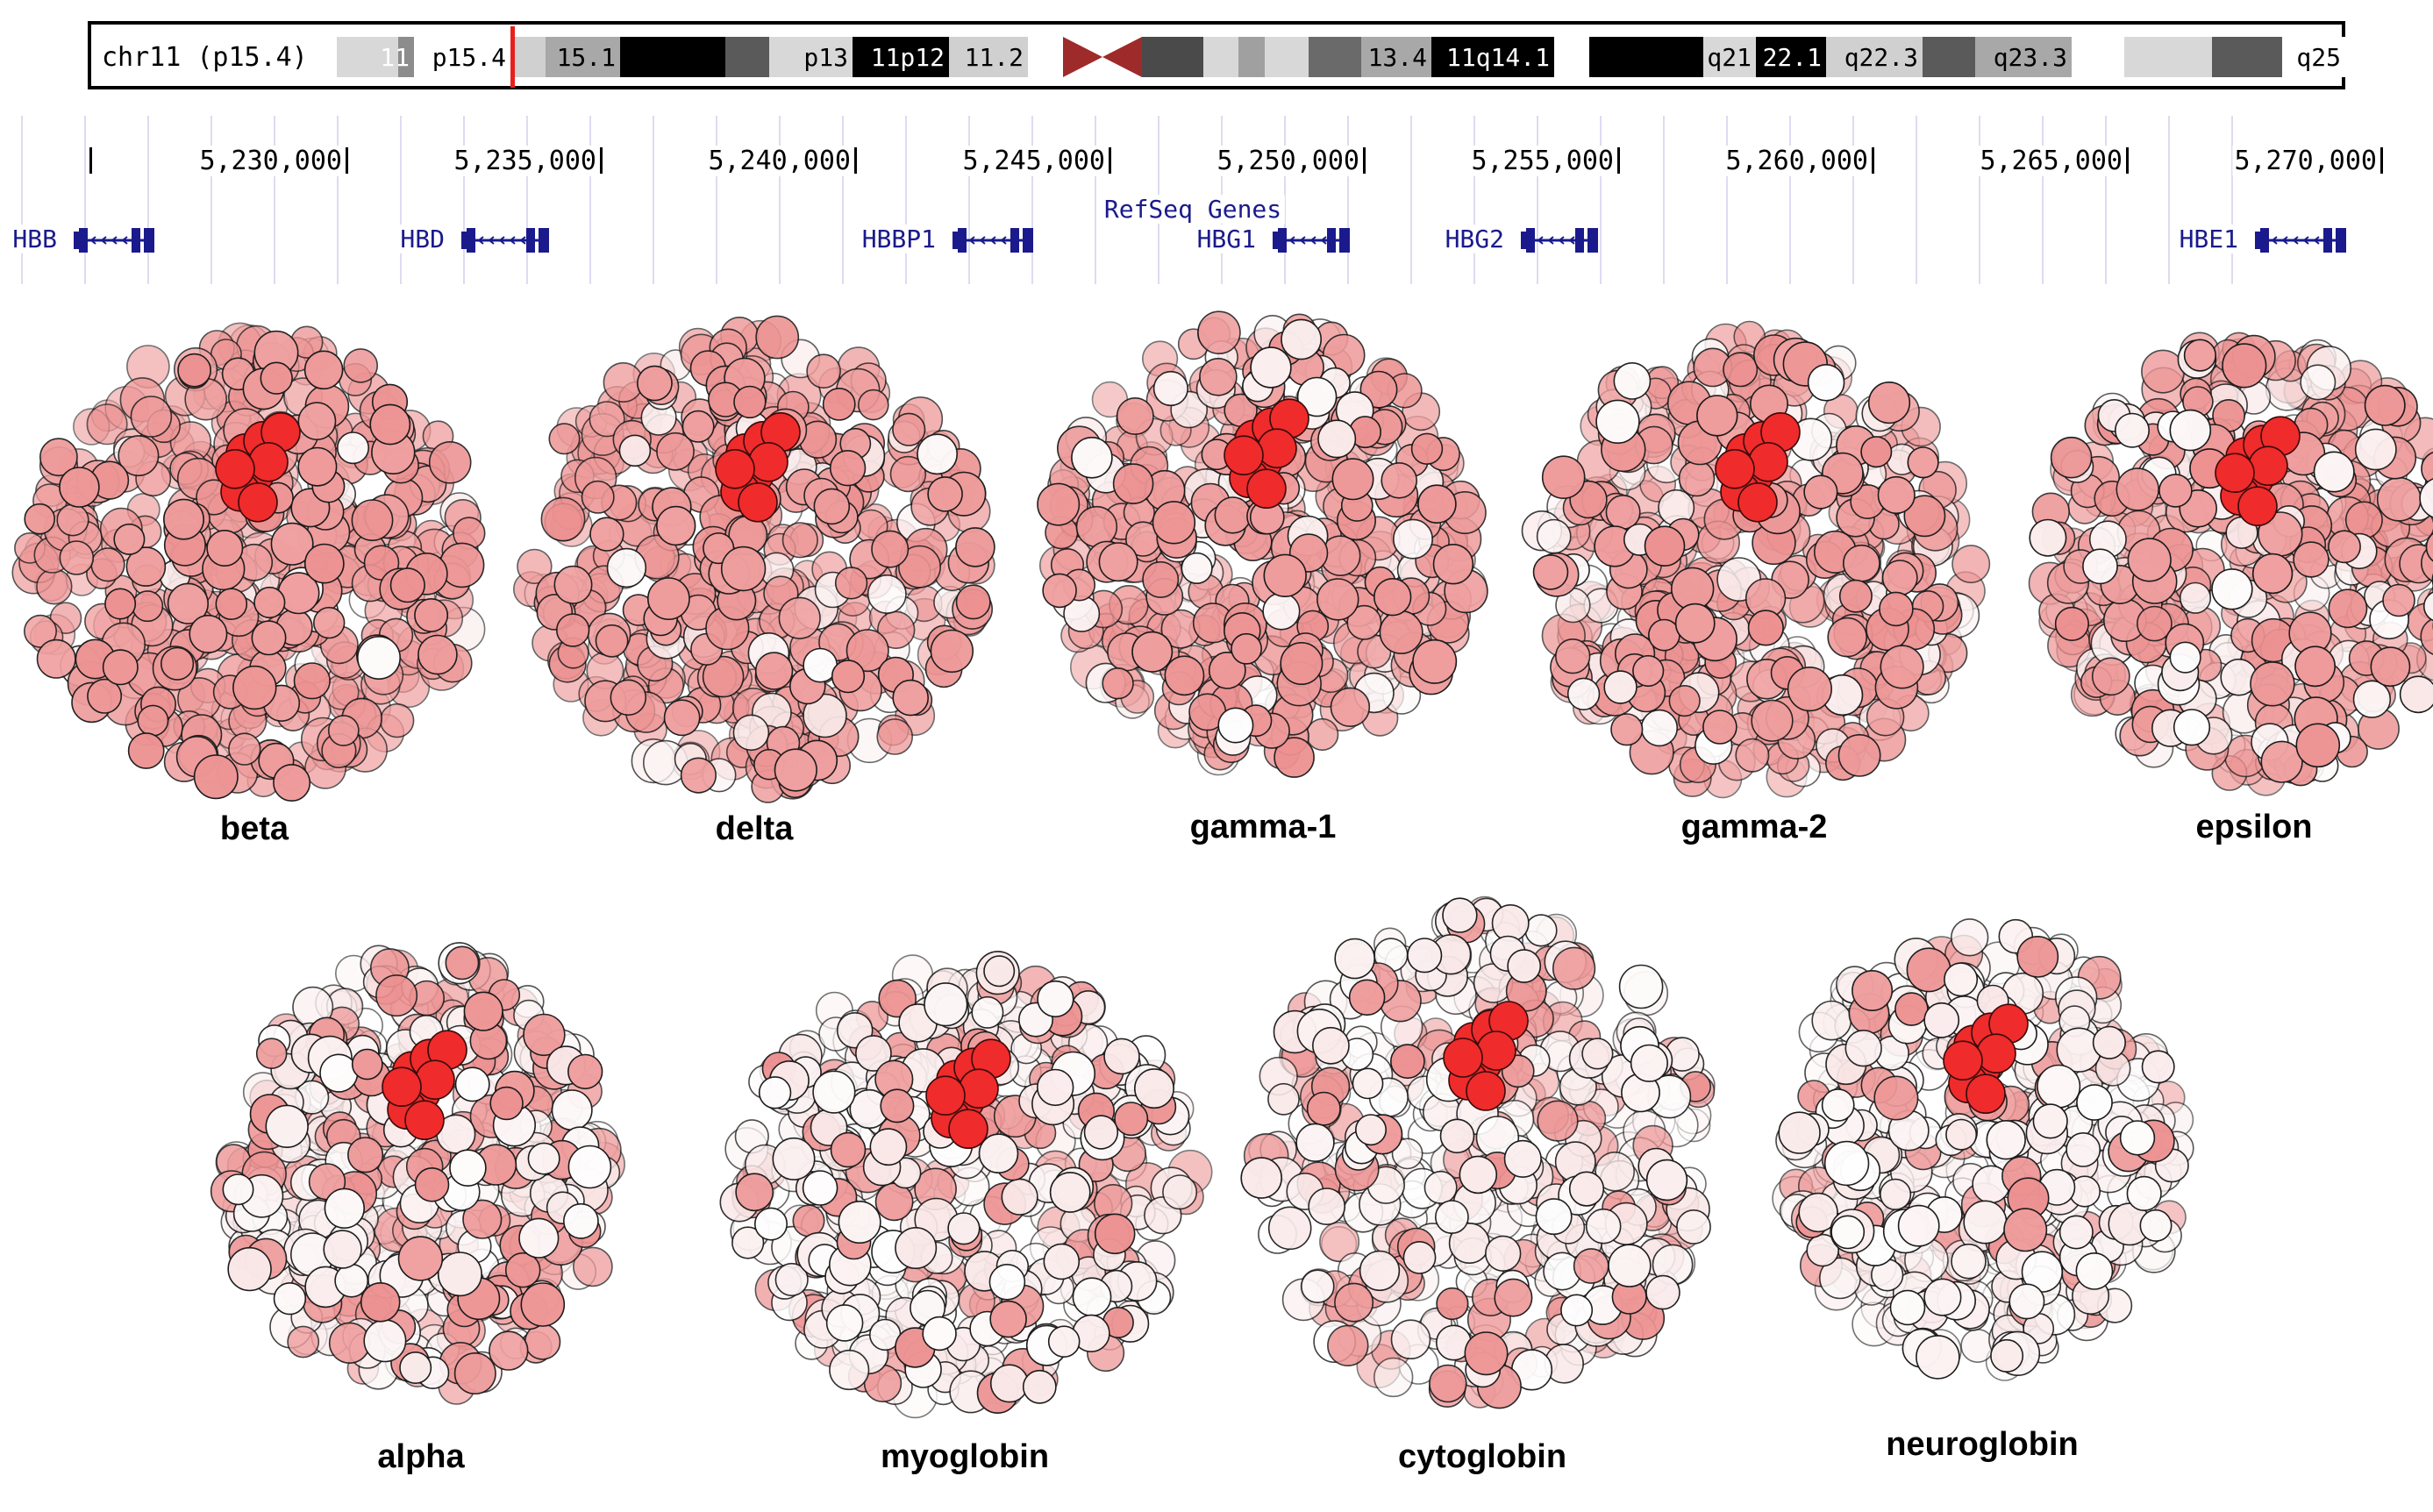 Image resolution: width=2433 pixels, height=1512 pixels. I want to click on band-label: q23.3, so click(2030, 58).